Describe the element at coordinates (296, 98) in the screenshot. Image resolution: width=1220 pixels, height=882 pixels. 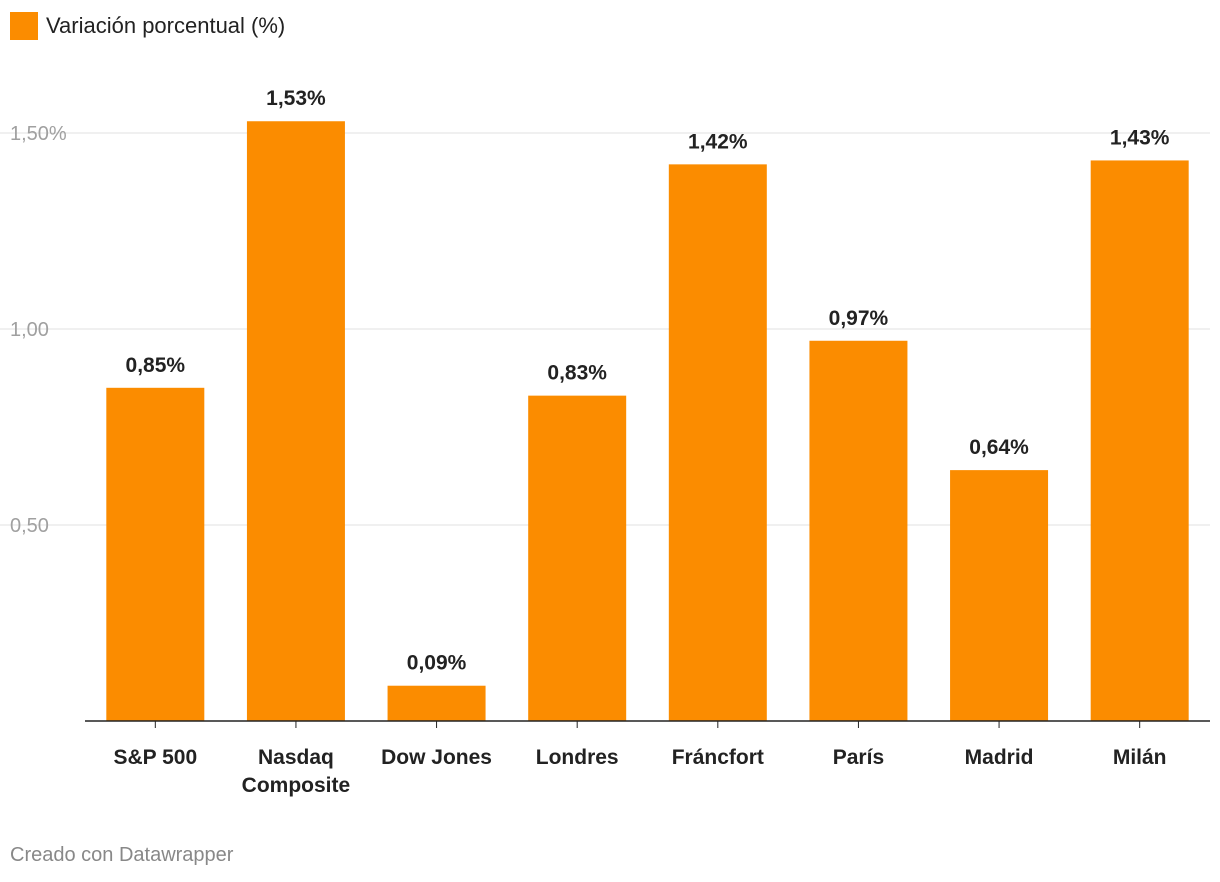
I see `value-label: 1,53%` at that location.